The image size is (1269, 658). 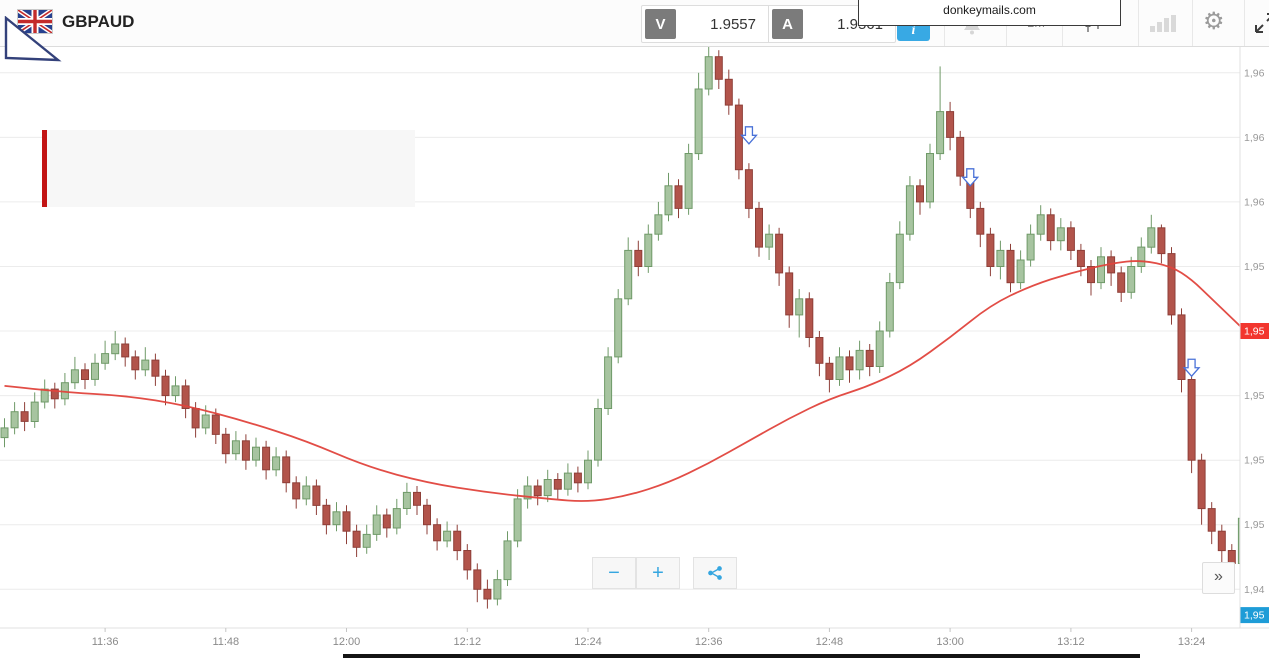 I want to click on share-button, so click(x=715, y=573).